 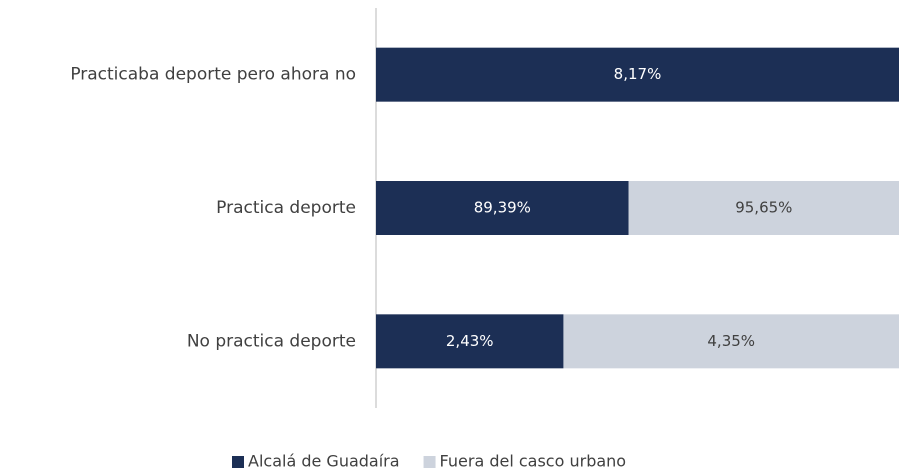 I want to click on category-label: Practica deporte, so click(x=286, y=208).